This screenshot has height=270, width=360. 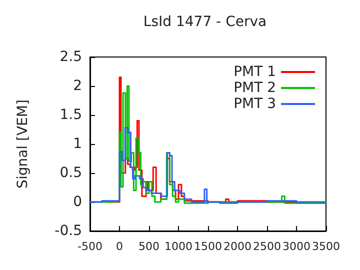 What do you see at coordinates (71, 115) in the screenshot?
I see `y-tick-label: 1.5` at bounding box center [71, 115].